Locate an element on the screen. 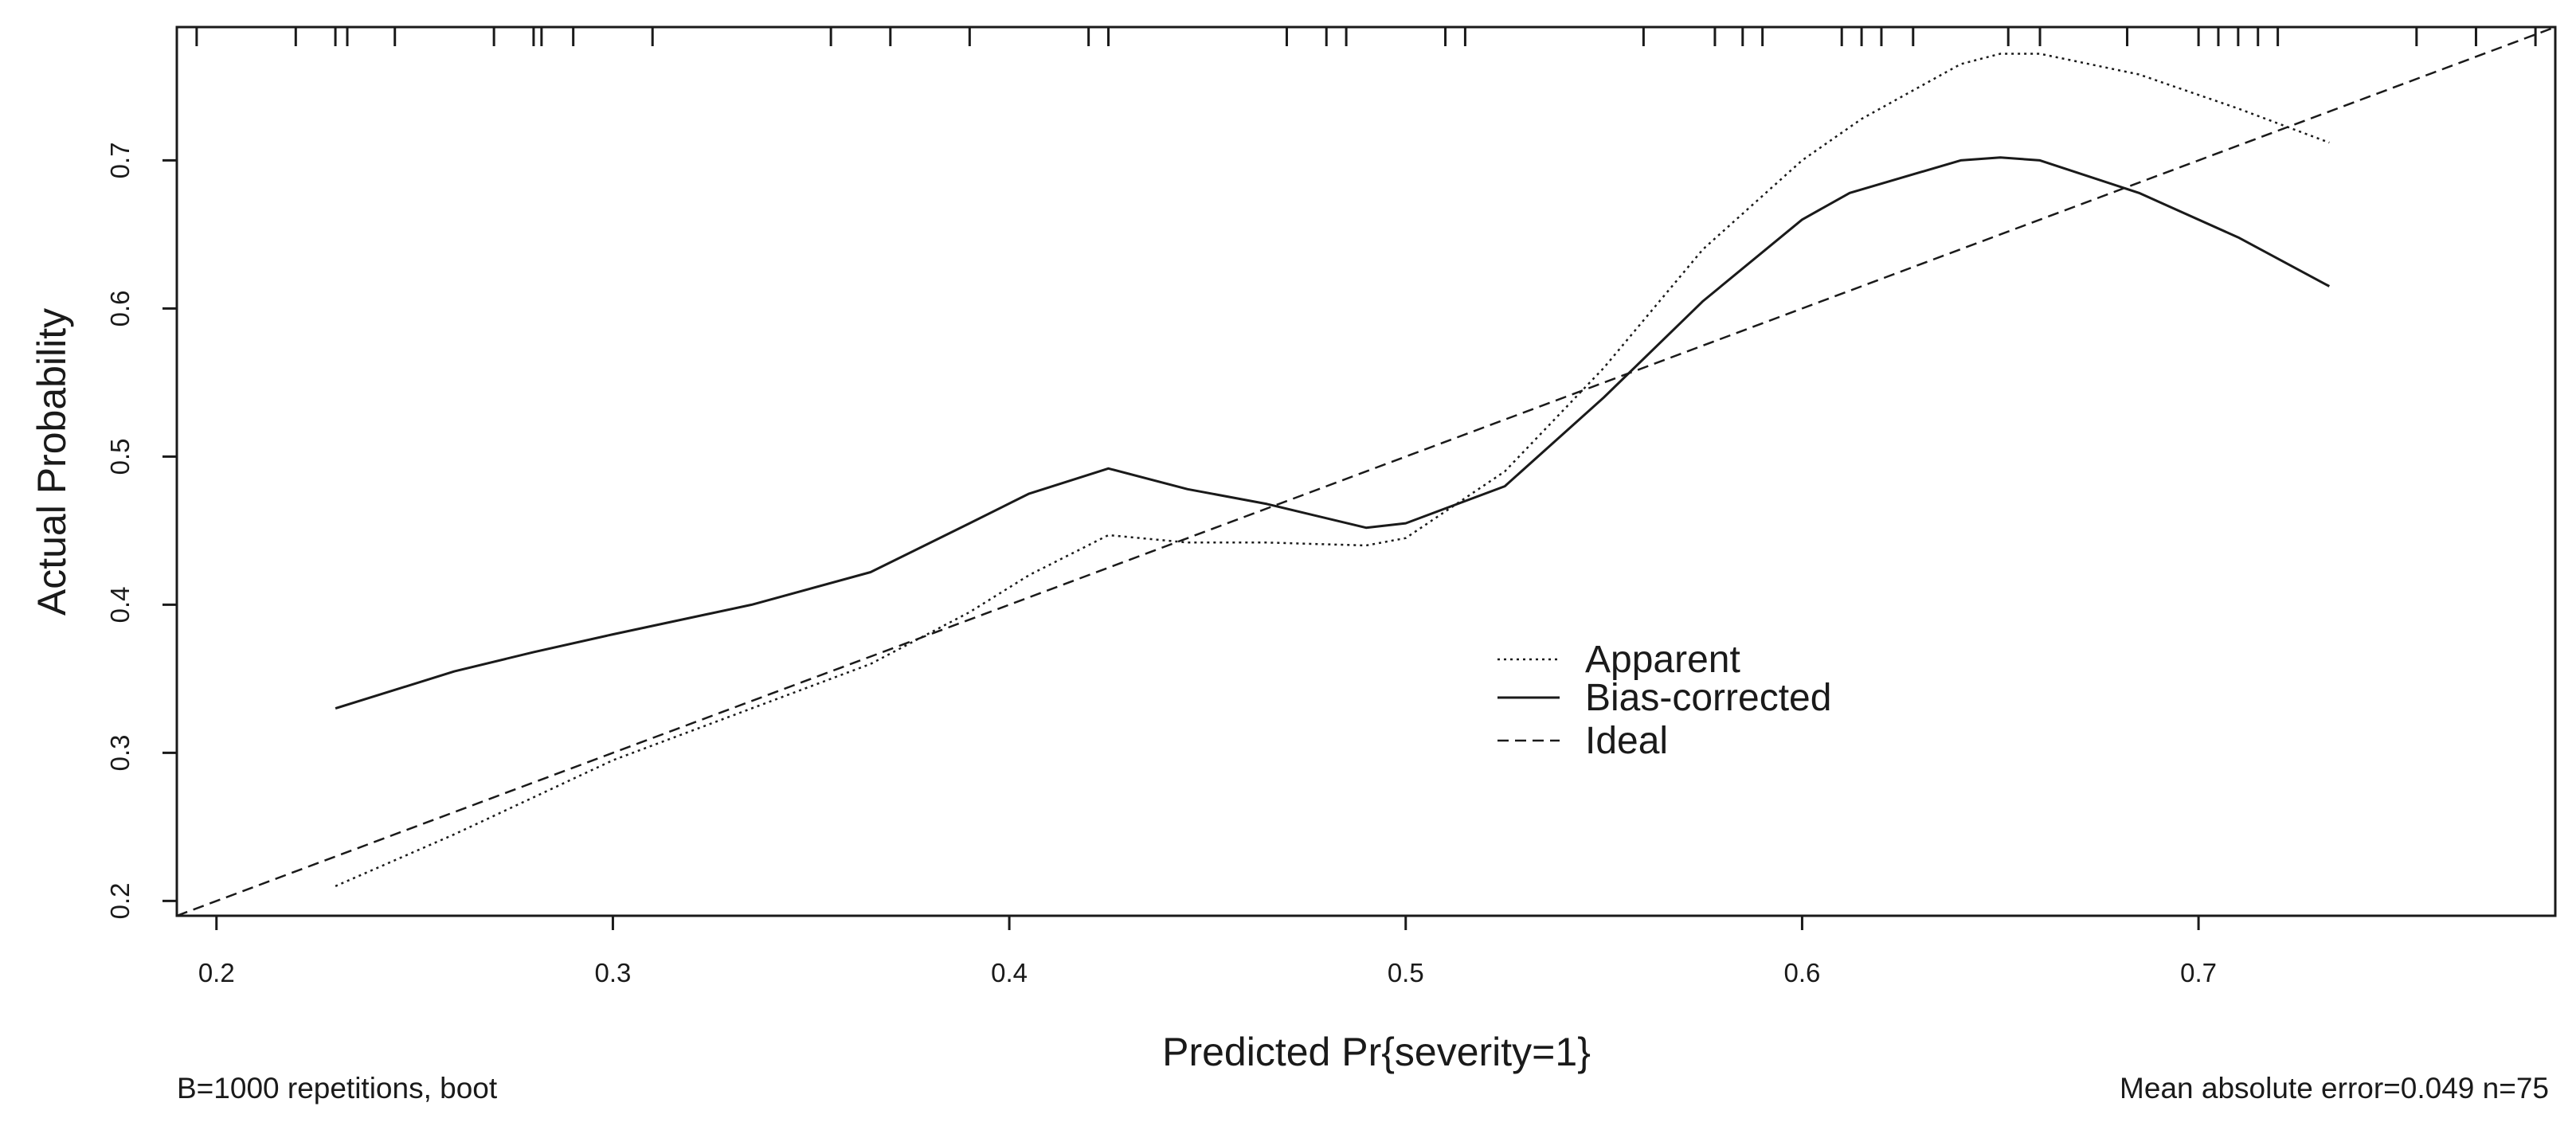 This screenshot has width=2576, height=1126. y-tick-label: 0.6 is located at coordinates (120, 308).